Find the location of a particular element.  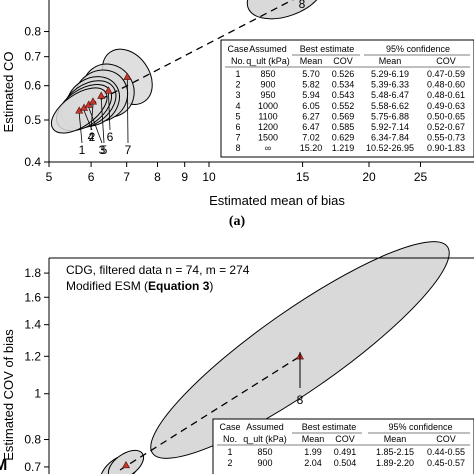

a-table-cell: 5.92-7.14 is located at coordinates (390, 127).